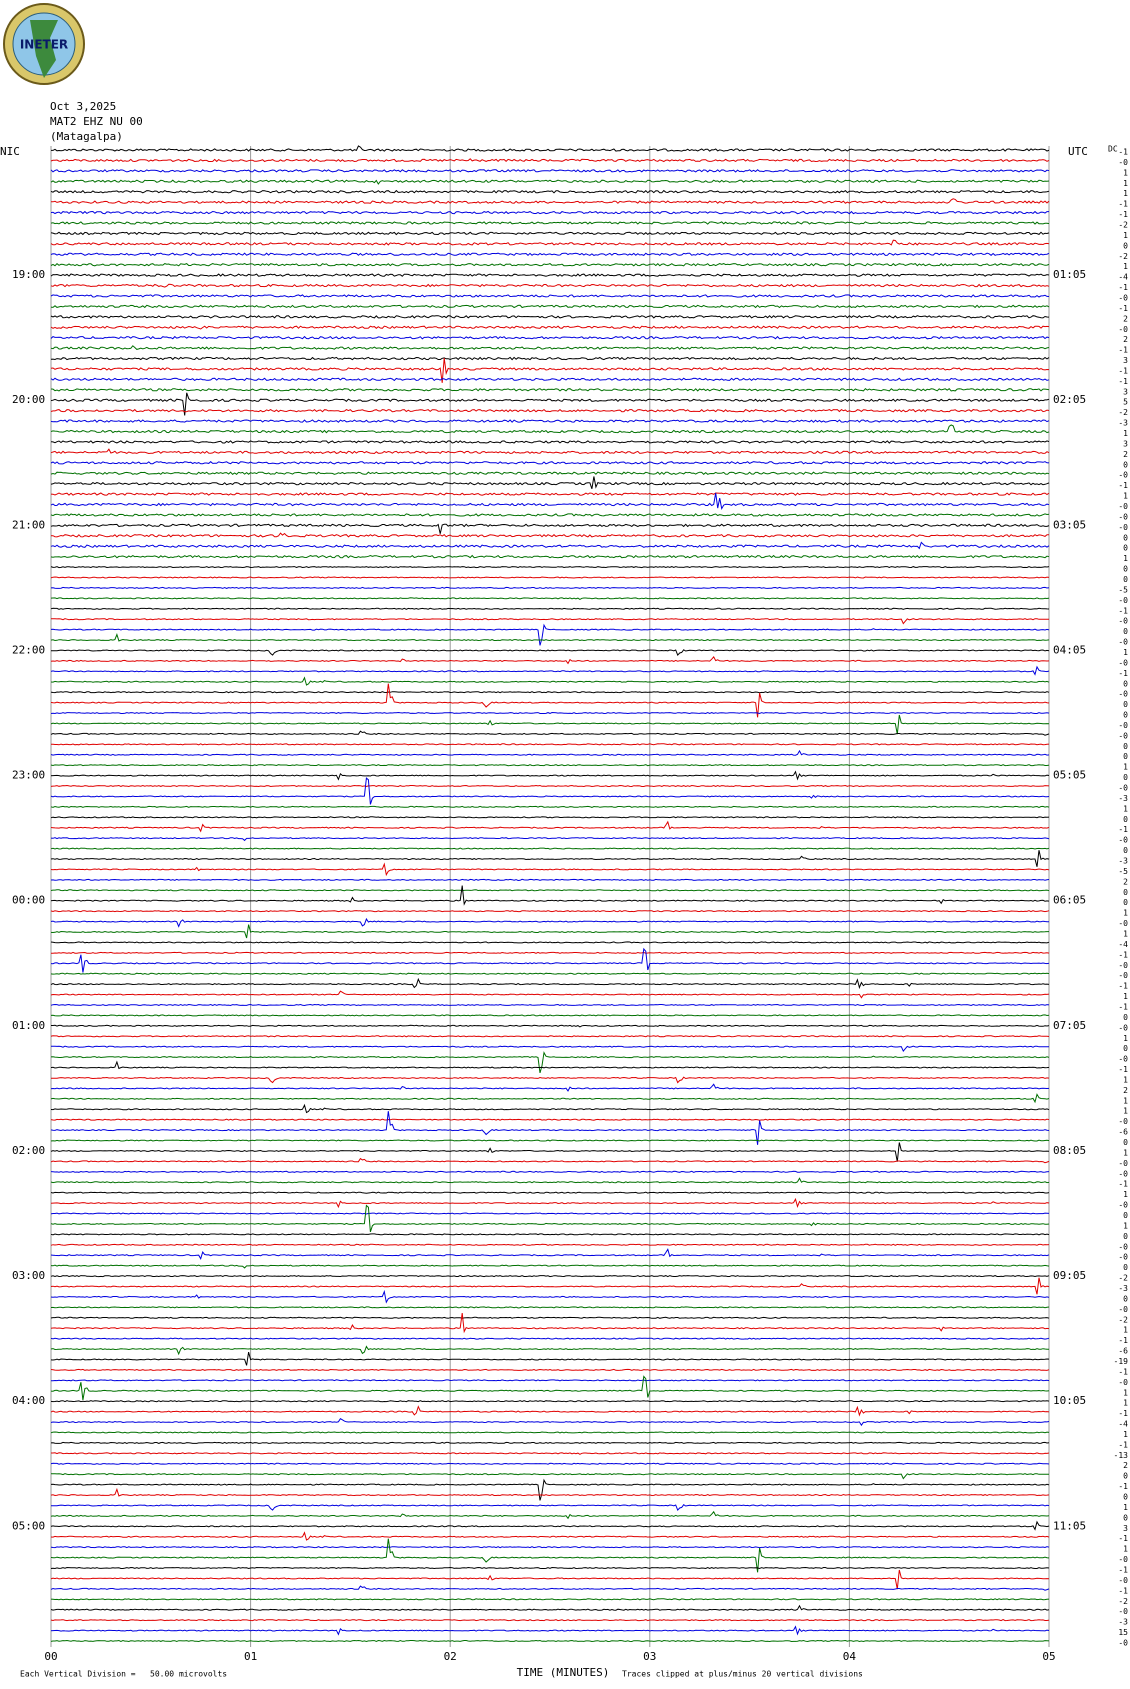  Describe the element at coordinates (563, 1672) in the screenshot. I see `x-axis-title: TIME (MINUTES)` at that location.